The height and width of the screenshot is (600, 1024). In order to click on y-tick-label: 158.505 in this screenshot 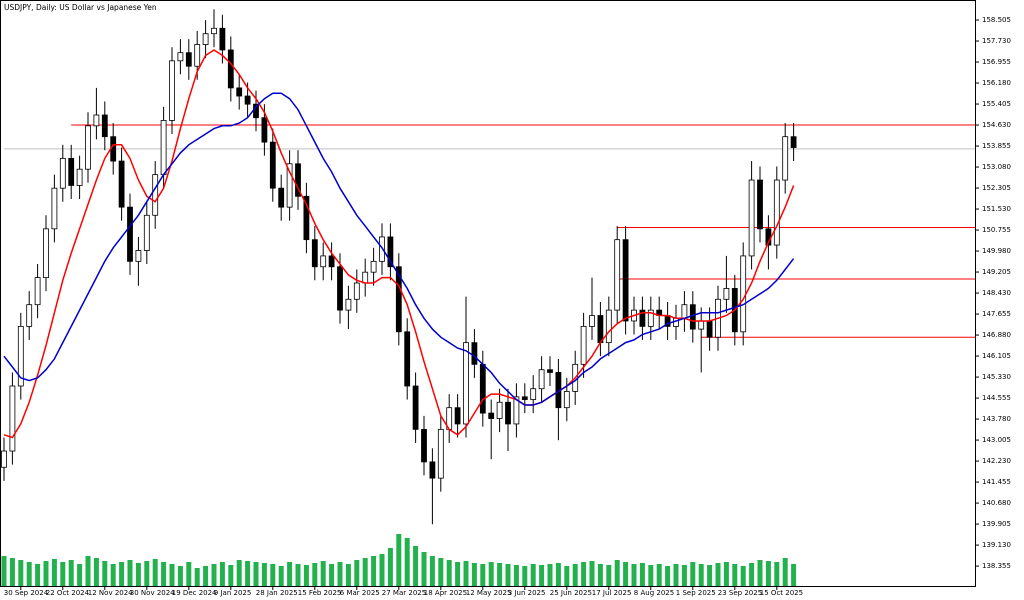, I will do `click(996, 20)`.